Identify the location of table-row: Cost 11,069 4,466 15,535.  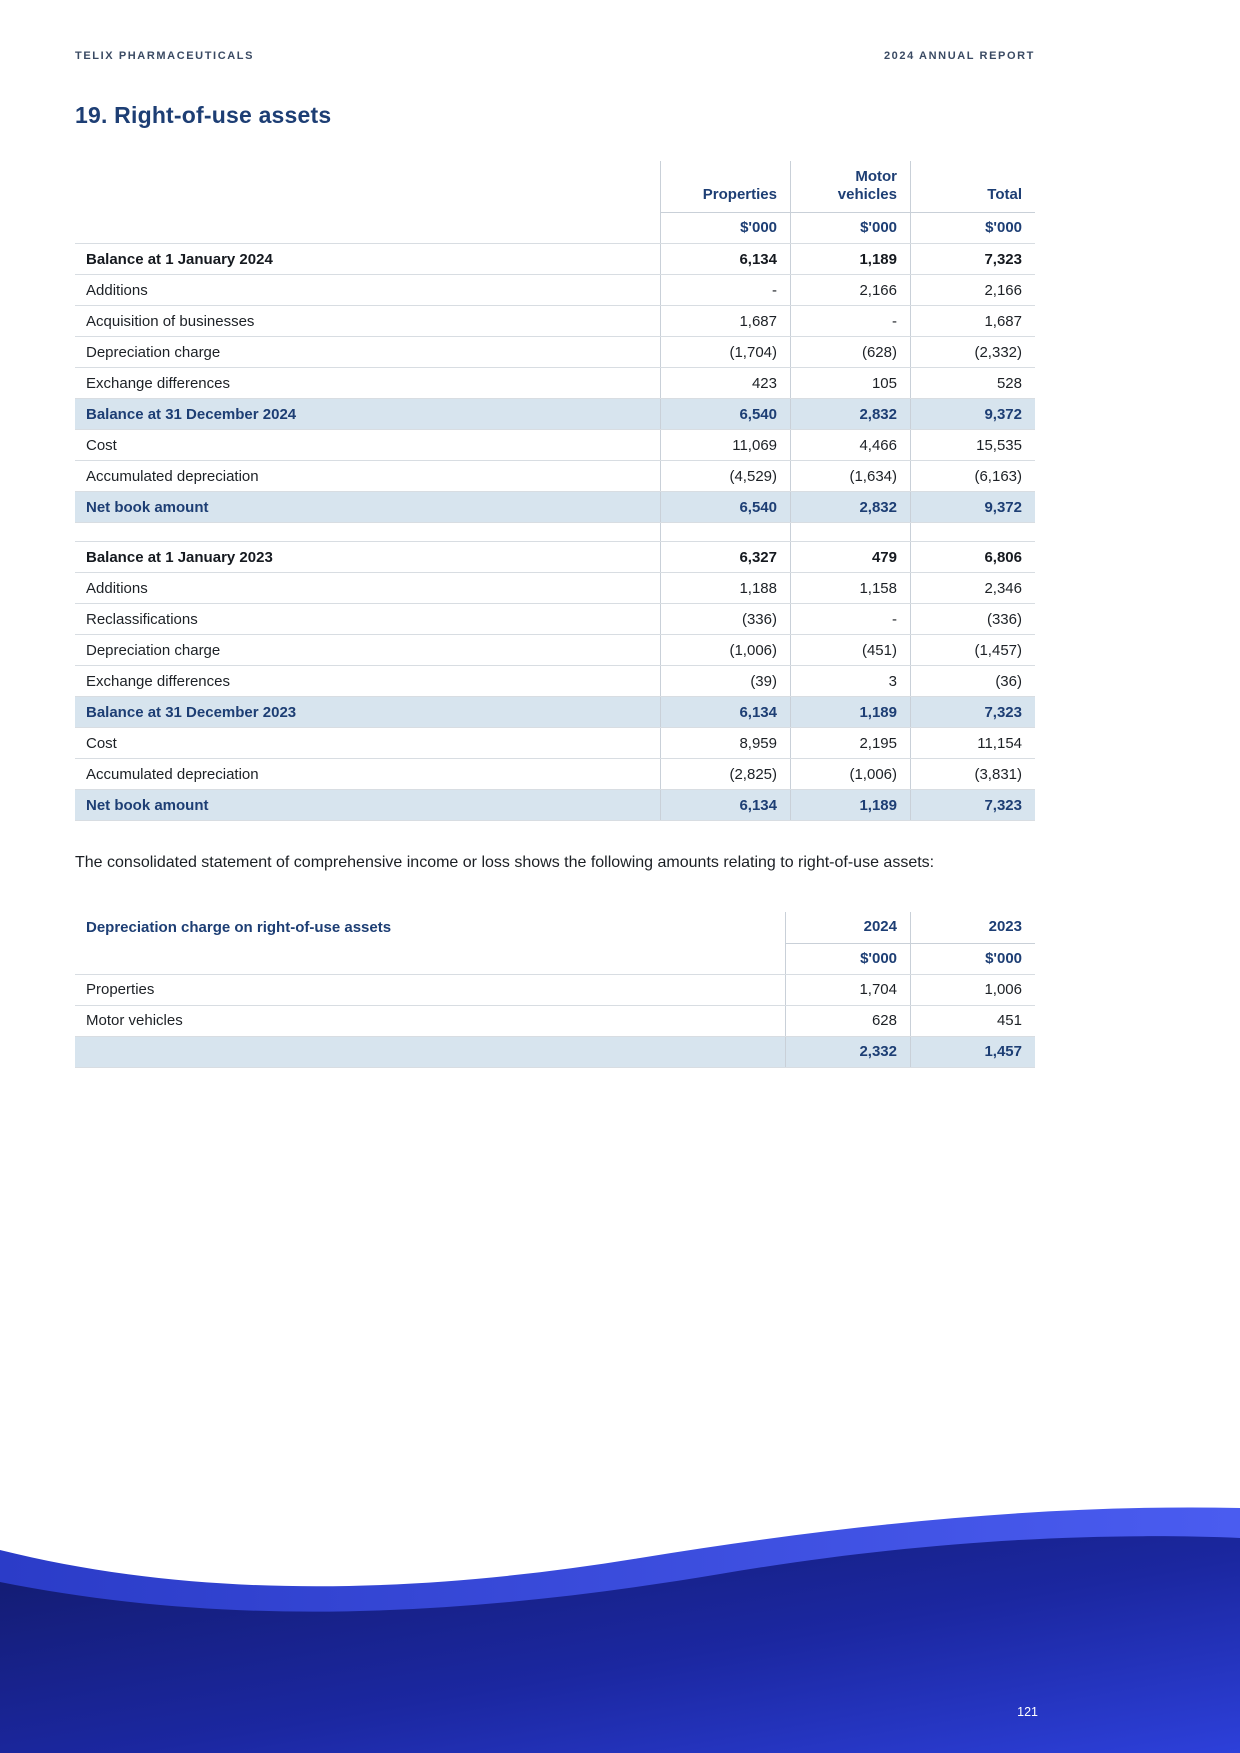
(555, 445).